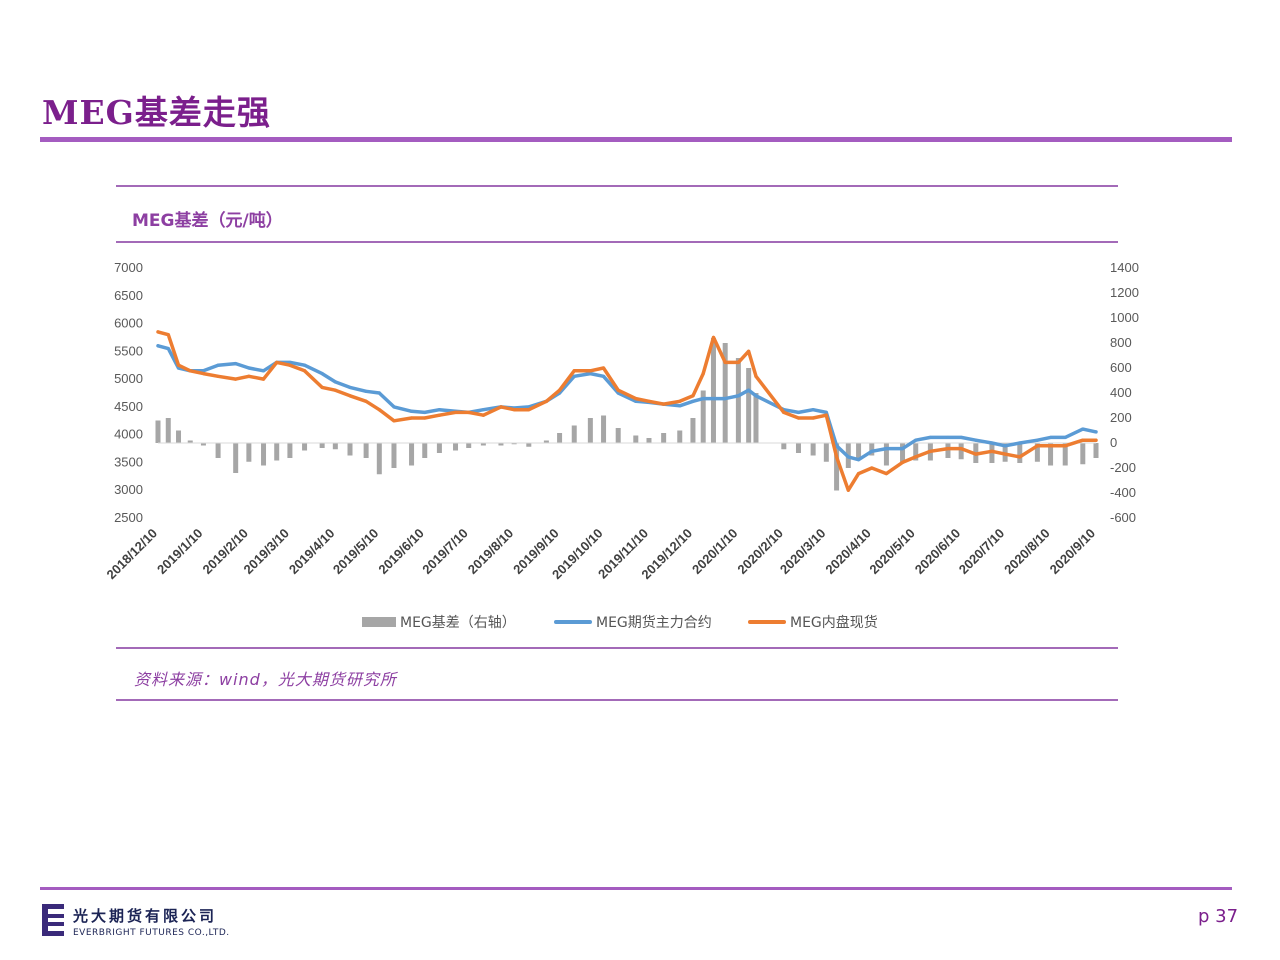 Image resolution: width=1280 pixels, height=960 pixels. I want to click on right-tick-label: 600, so click(1121, 367).